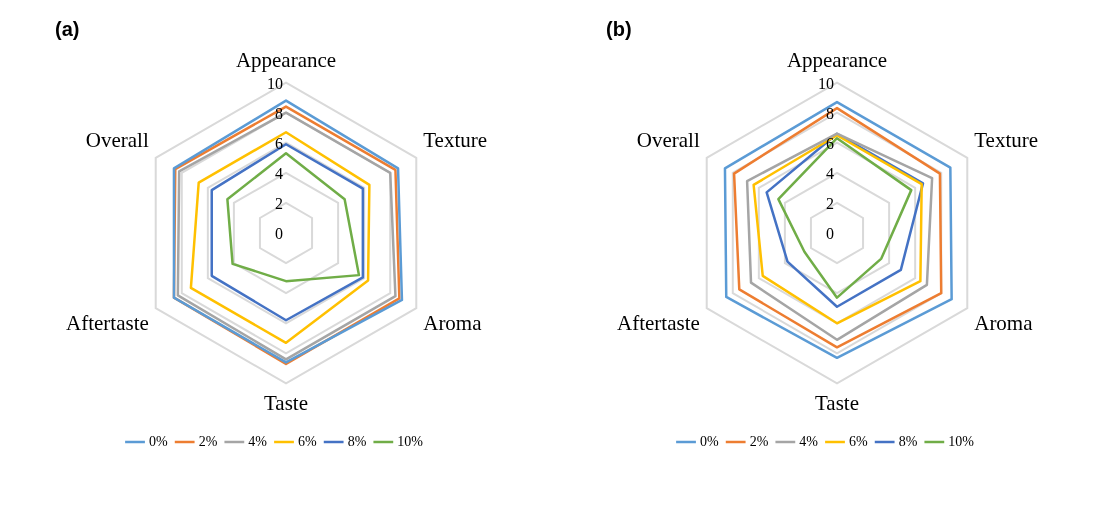  Describe the element at coordinates (67, 28) in the screenshot. I see `chart-title: (a)` at that location.